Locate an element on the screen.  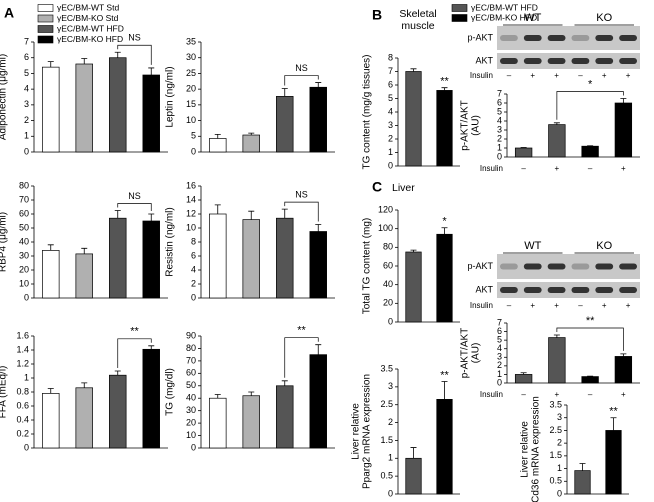
y-axis-label: Adiponectin (μg/ml) is located at coordinates (4, 97).